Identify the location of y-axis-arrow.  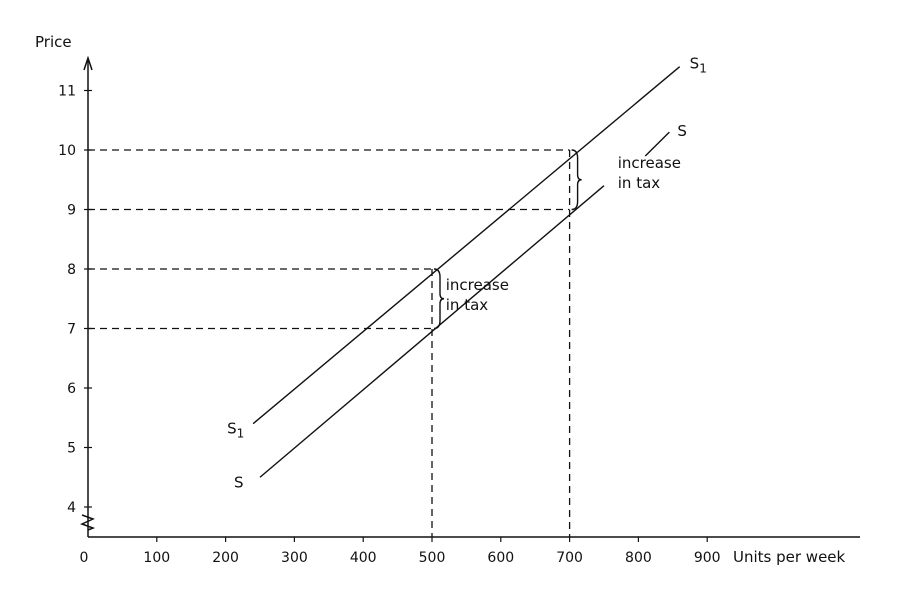
(88, 63).